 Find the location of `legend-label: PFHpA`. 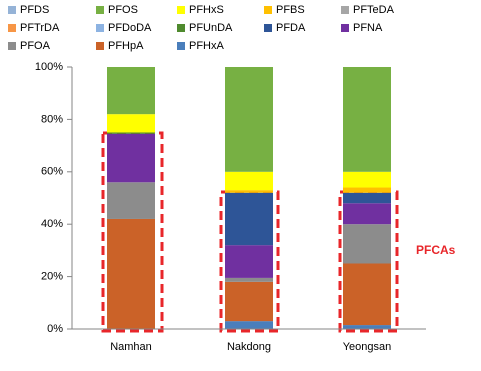

legend-label: PFHpA is located at coordinates (126, 46).